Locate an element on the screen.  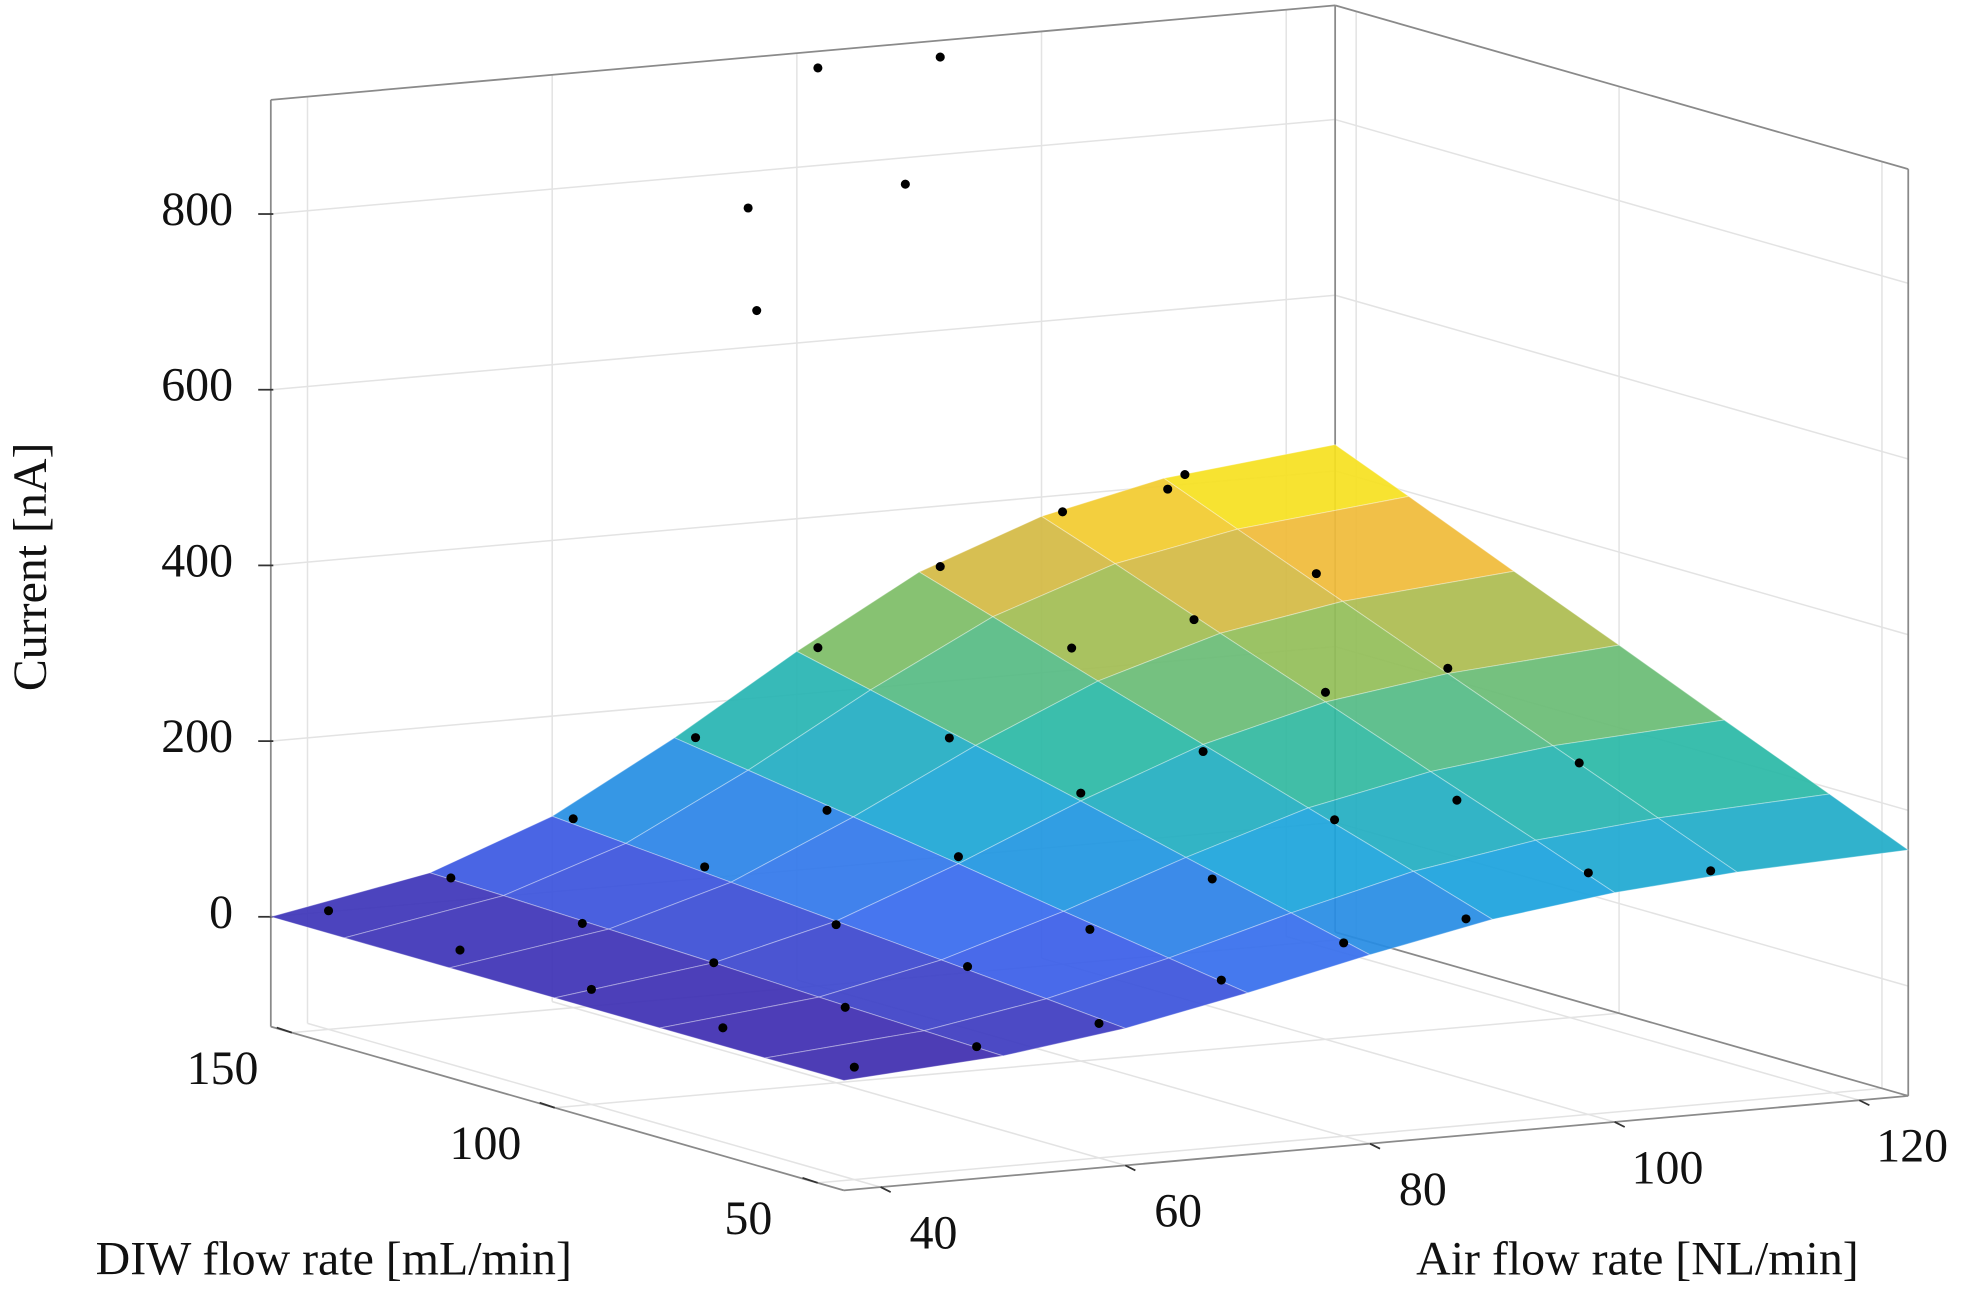
z-tick-label: 0 is located at coordinates (221, 912).